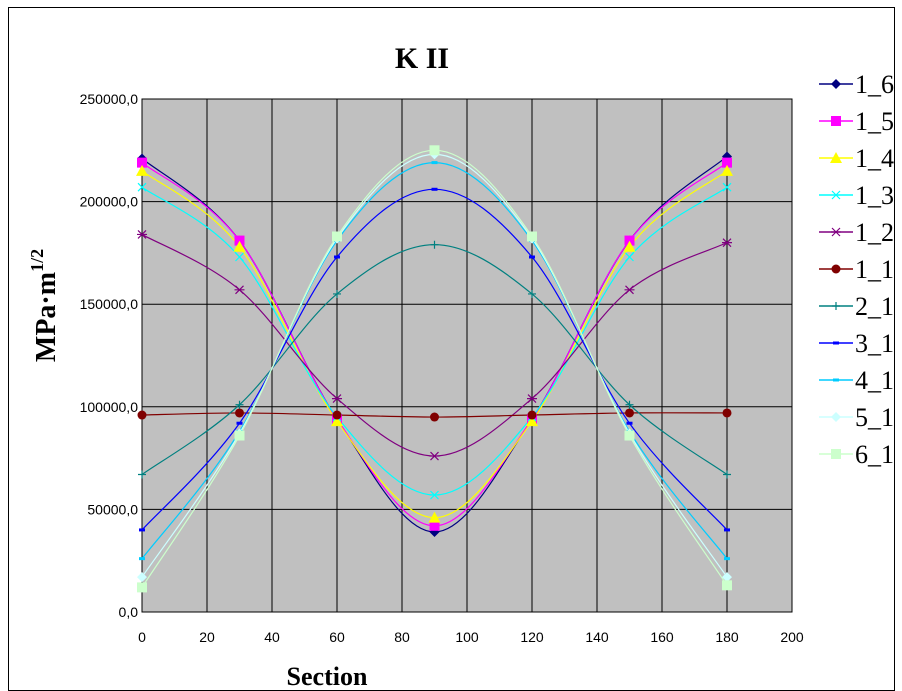  I want to click on legend-label-2_1: 2_1, so click(874, 306).